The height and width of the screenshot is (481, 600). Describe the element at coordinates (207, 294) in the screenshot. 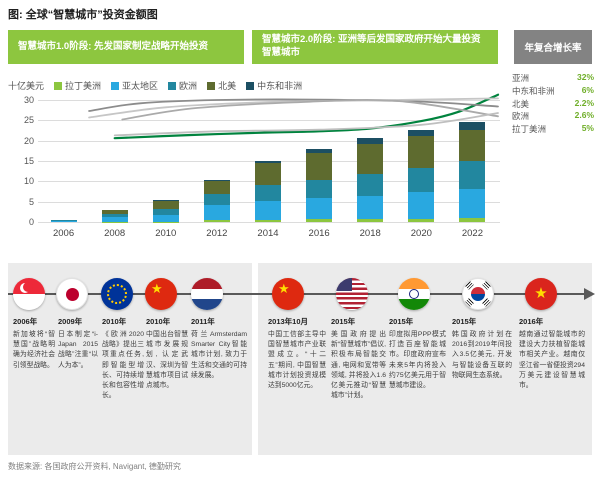

I see `flag-netherlands-icon` at that location.